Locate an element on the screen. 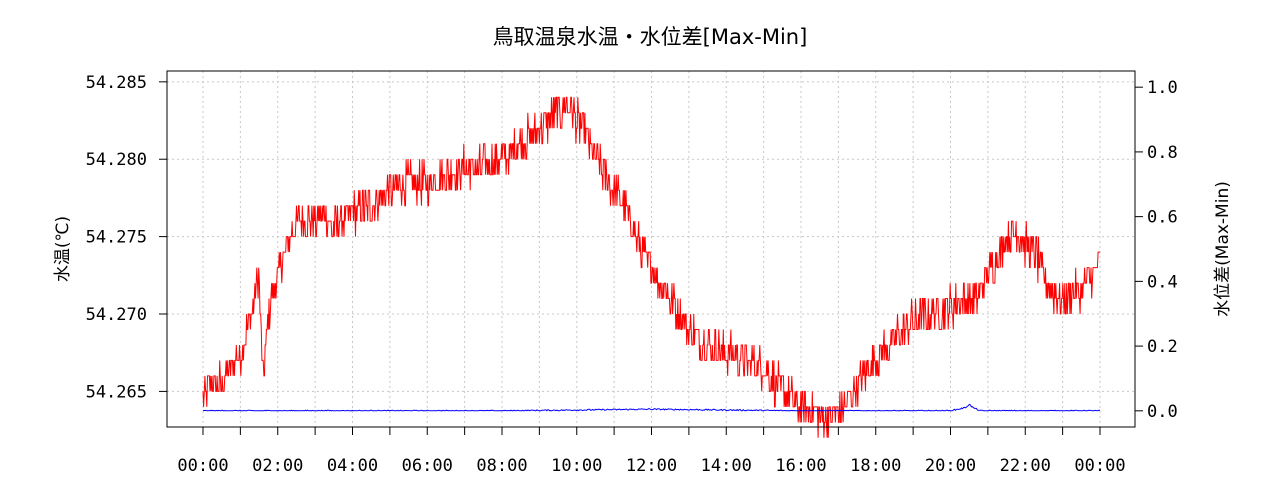 This screenshot has width=1280, height=500. y-axis-left: 54.265 54.270 54.275 54.280 54.285 is located at coordinates (126, 237).